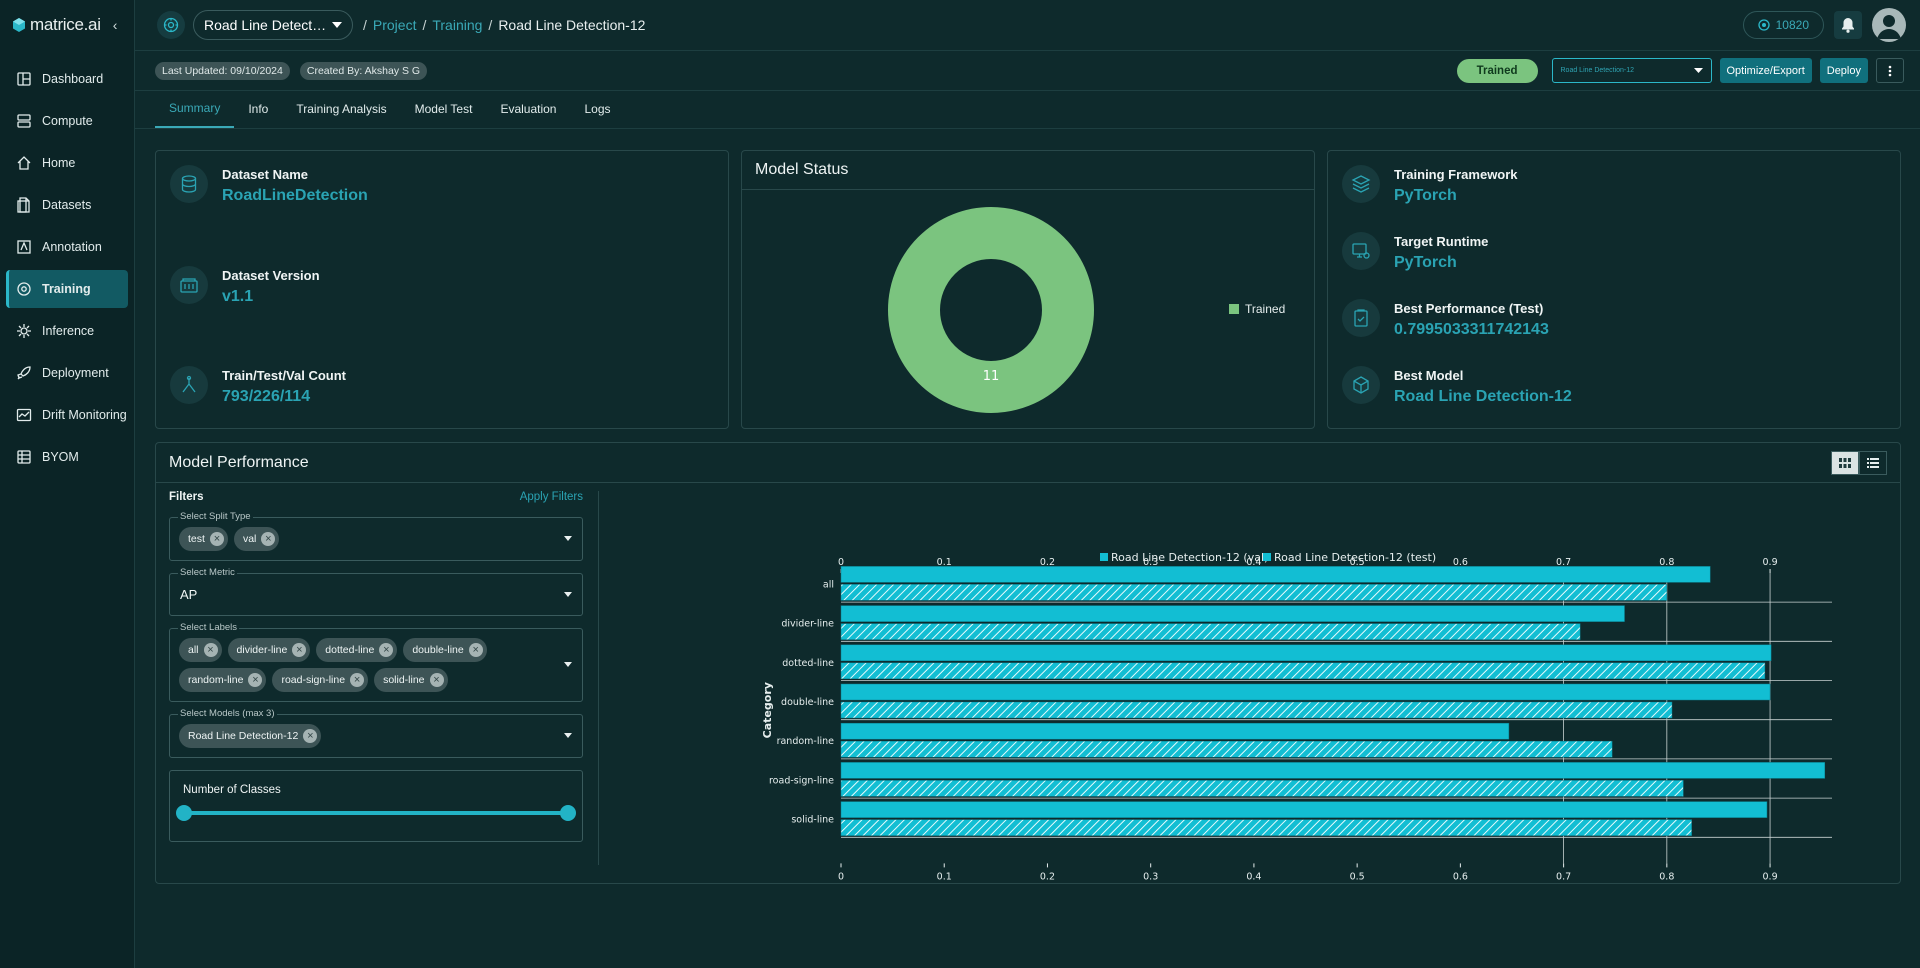  I want to click on sidebar-item-label: Deployment, so click(75, 373).